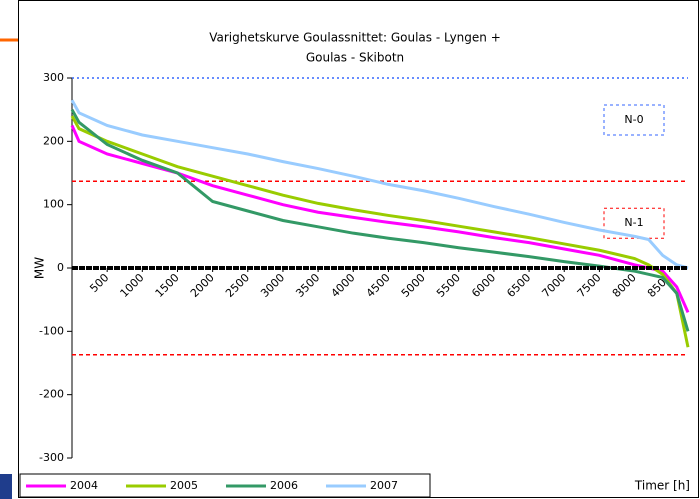 The image size is (700, 499). I want to click on y-tick-label: -200, so click(51, 394).